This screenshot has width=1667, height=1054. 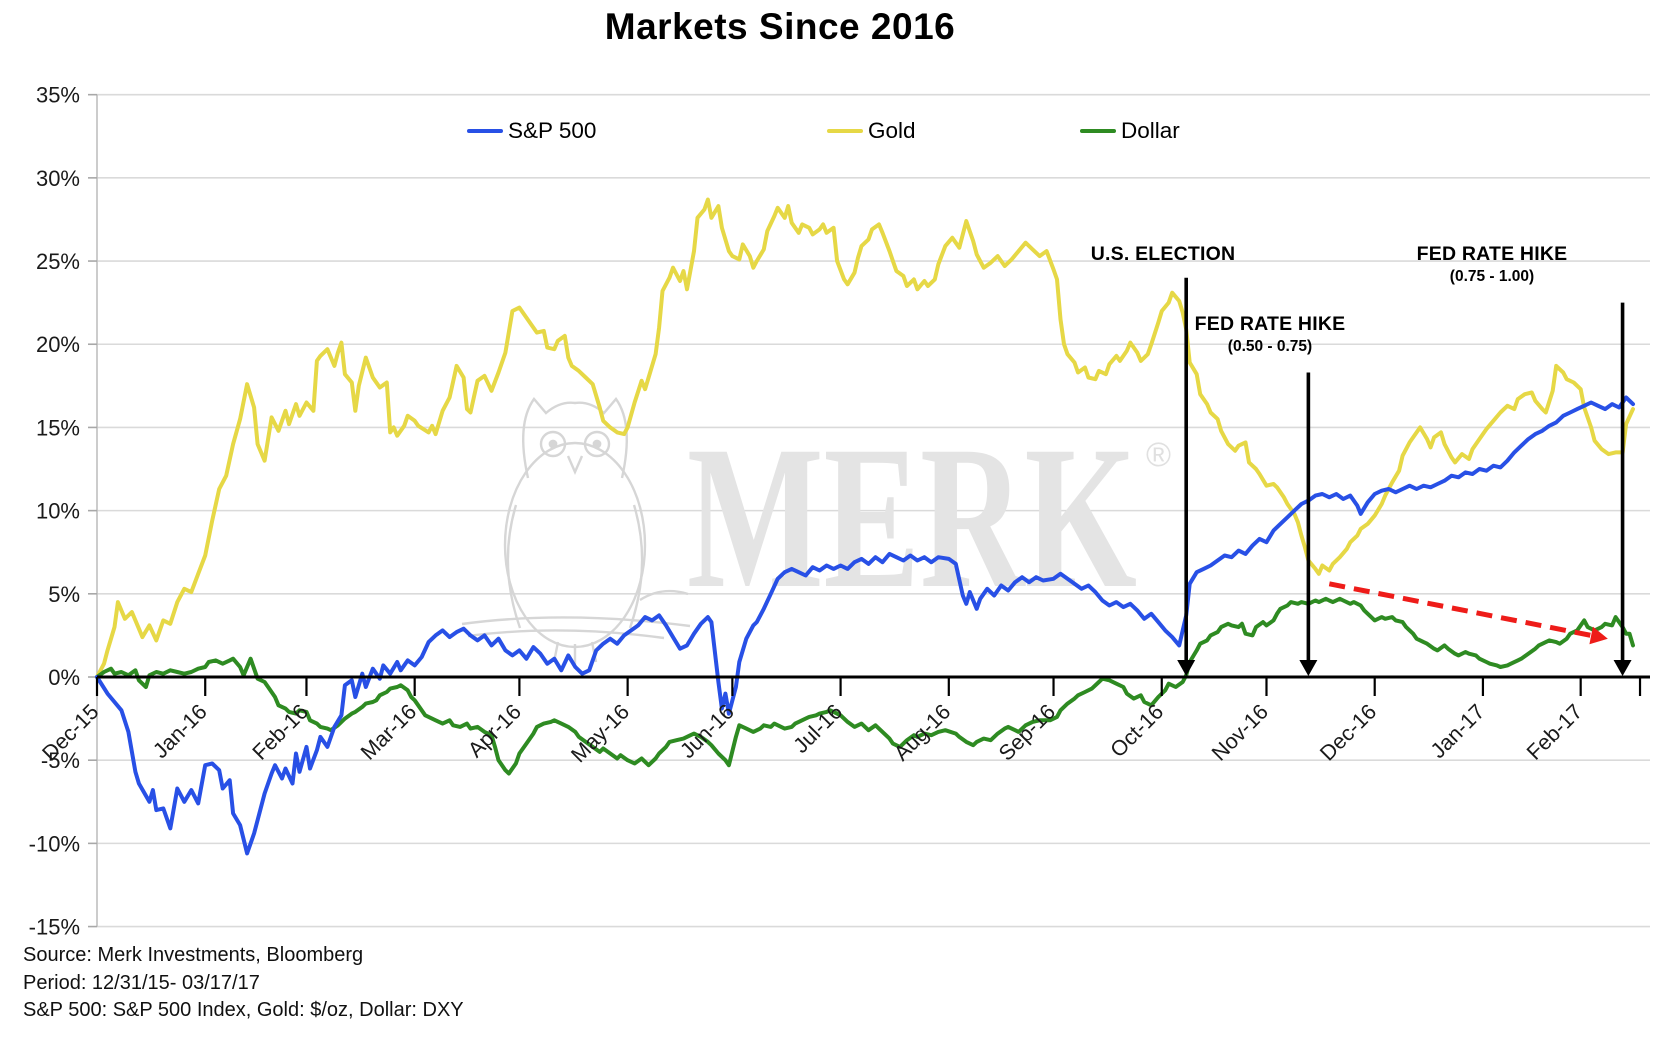 What do you see at coordinates (706, 731) in the screenshot?
I see `svg-text: Jun-16` at bounding box center [706, 731].